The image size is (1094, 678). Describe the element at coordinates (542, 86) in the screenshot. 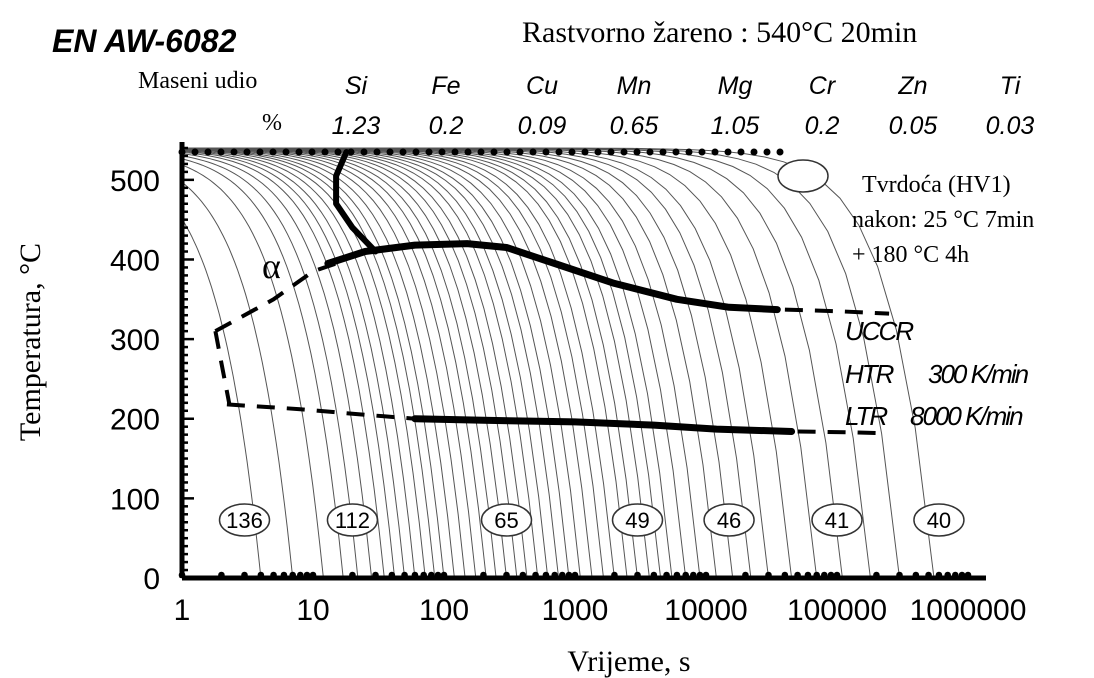

I see `element-symbol: Cu` at that location.